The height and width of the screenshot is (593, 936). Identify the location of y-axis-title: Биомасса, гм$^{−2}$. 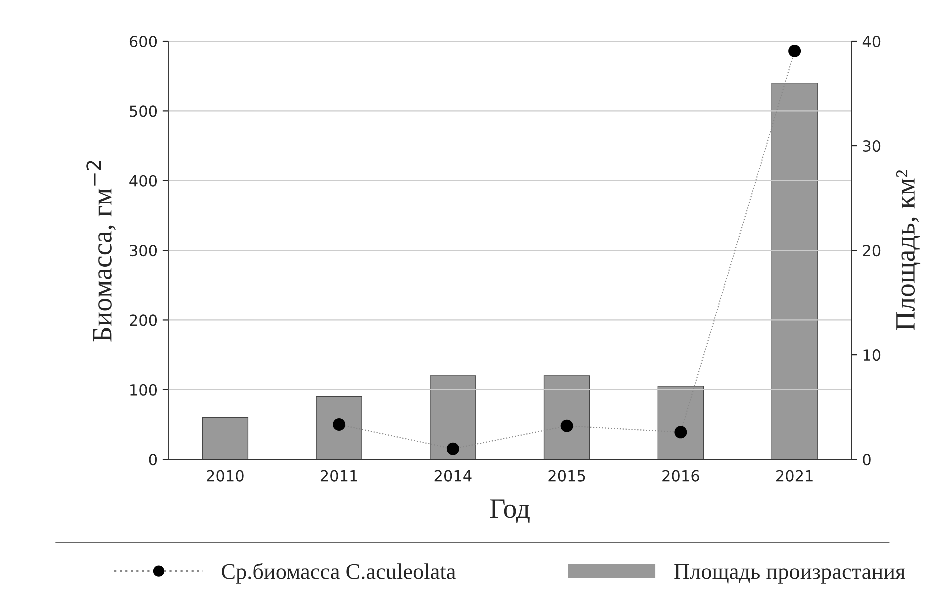
(101, 251).